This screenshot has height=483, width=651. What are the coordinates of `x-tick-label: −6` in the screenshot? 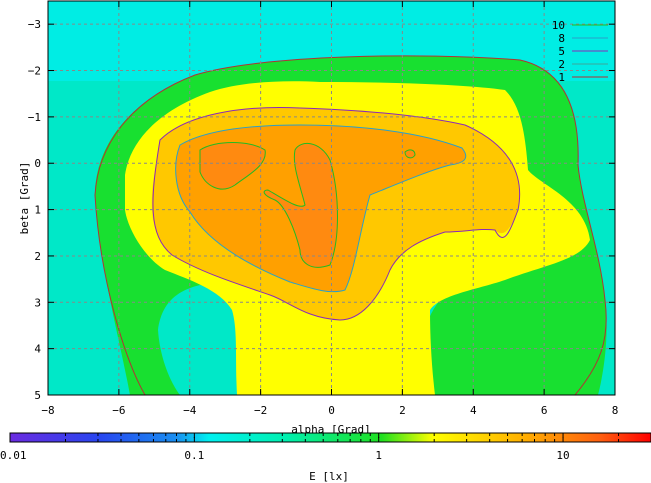 It's located at (118, 410).